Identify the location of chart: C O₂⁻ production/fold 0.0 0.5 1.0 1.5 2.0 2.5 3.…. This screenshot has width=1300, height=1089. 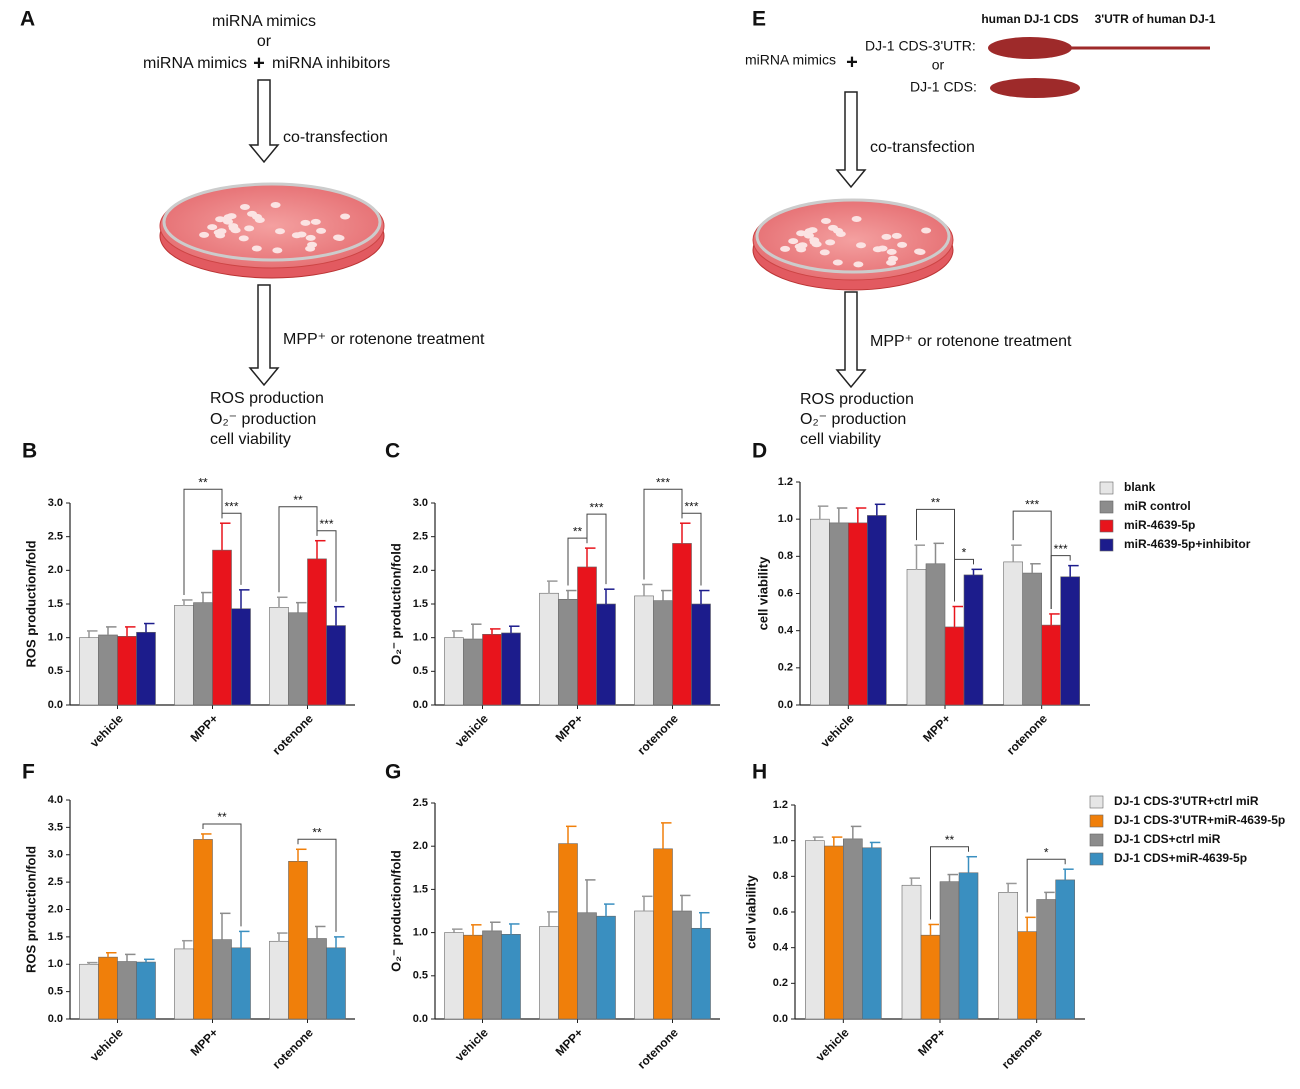
(552, 599).